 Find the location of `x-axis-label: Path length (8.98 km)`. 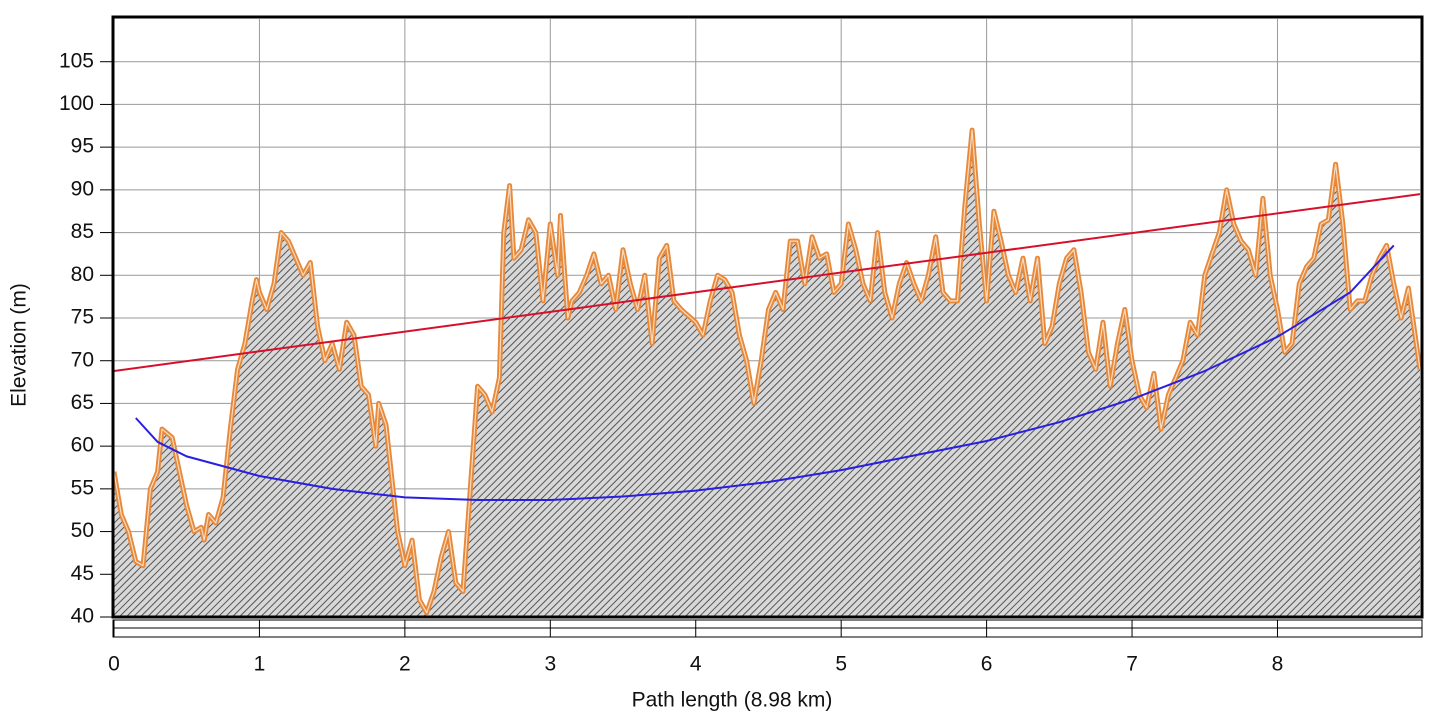

x-axis-label: Path length (8.98 km) is located at coordinates (732, 700).